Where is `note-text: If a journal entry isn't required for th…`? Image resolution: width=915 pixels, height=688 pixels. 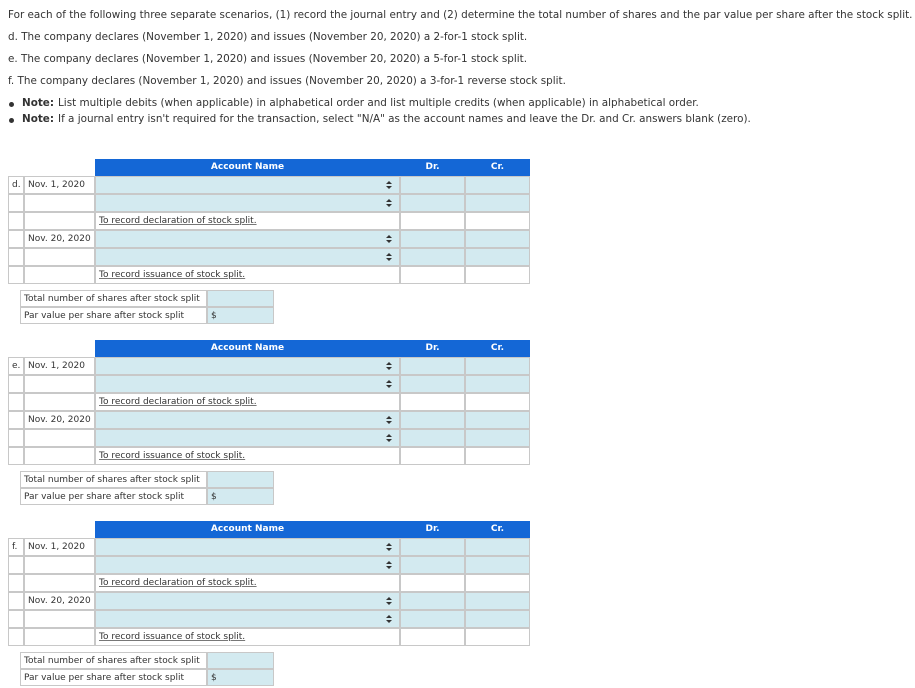 note-text: If a journal entry isn't required for th… is located at coordinates (404, 119).